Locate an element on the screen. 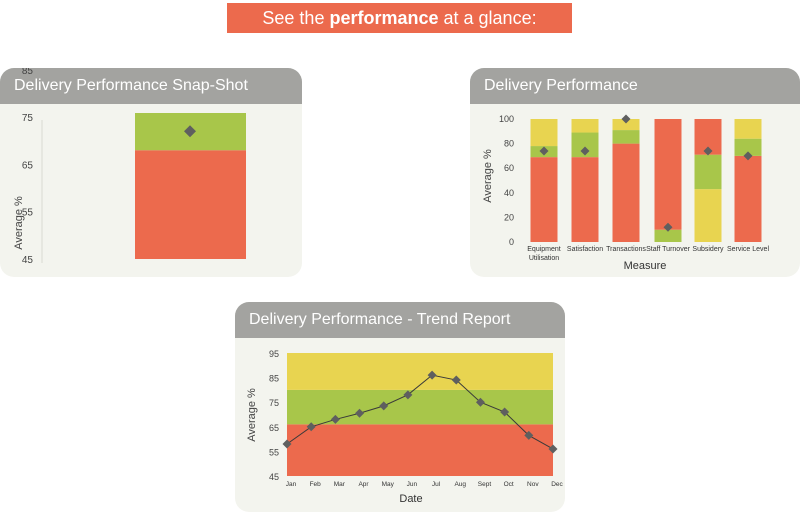 This screenshot has width=800, height=512. banner-bold: performance is located at coordinates (384, 18).